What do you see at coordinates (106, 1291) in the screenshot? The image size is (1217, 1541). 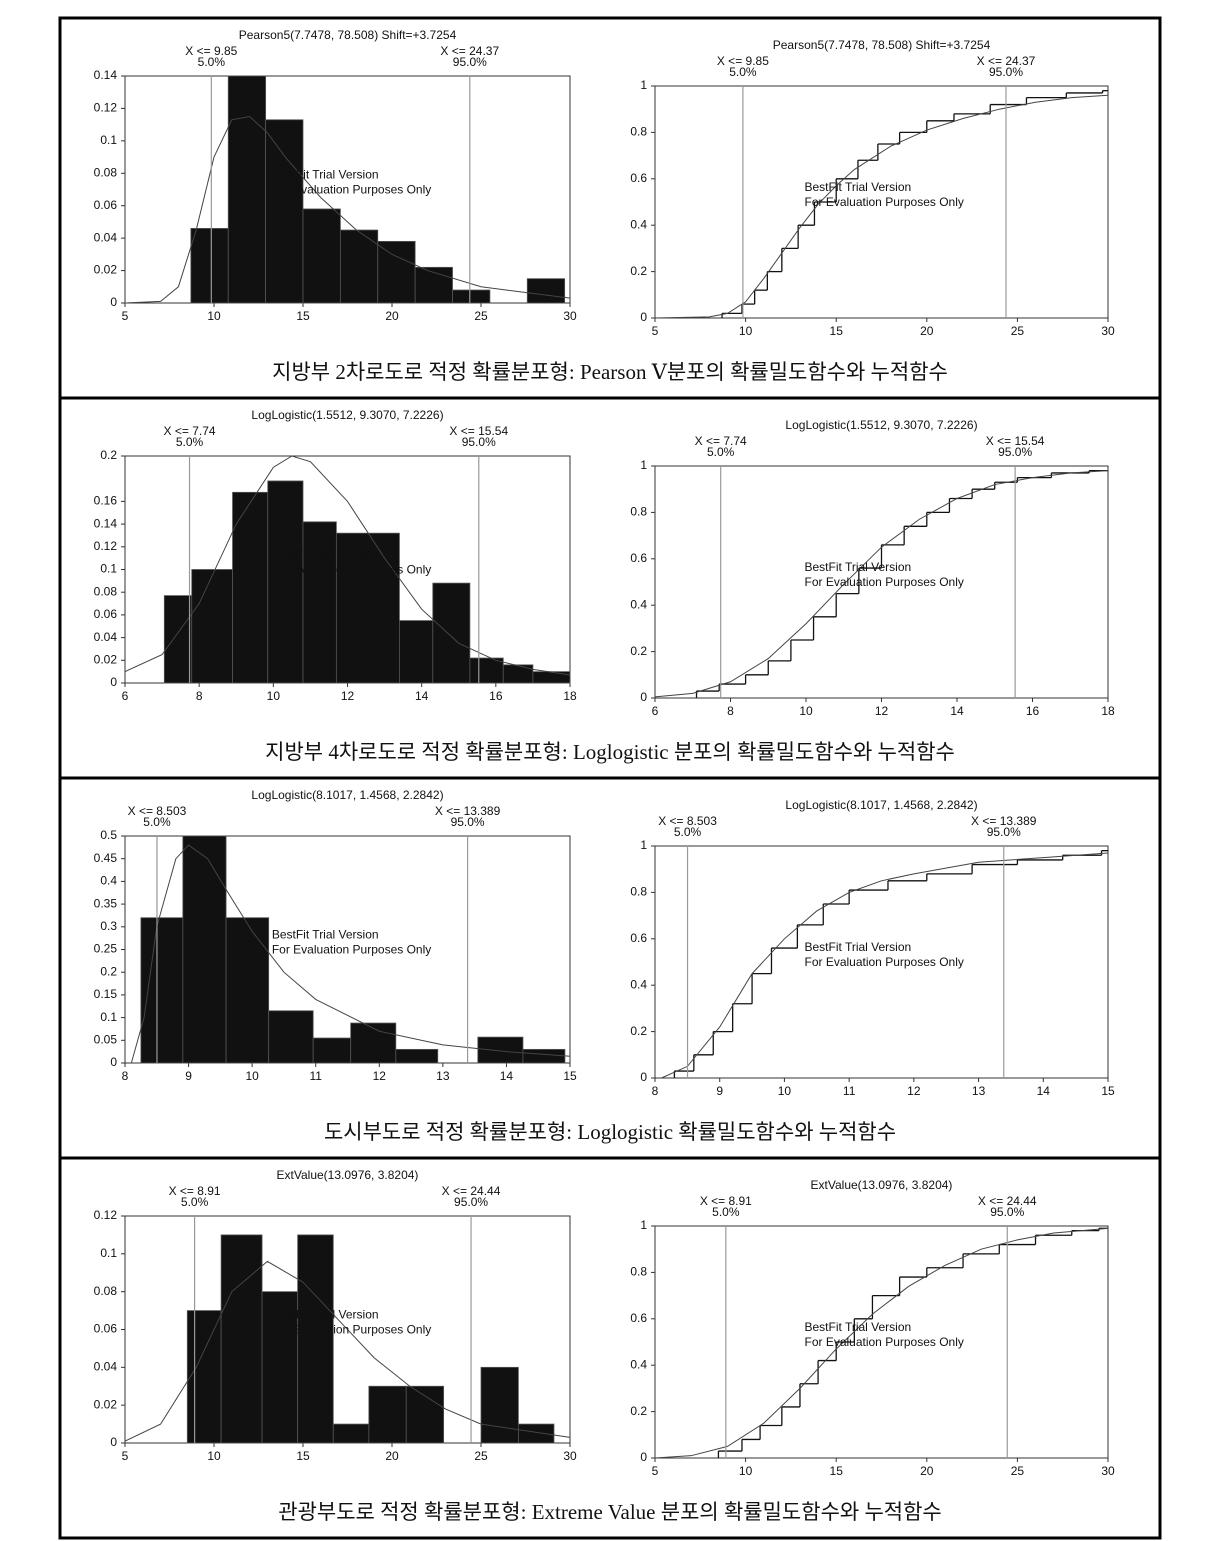 I see `y-tick-label: 0.08` at bounding box center [106, 1291].